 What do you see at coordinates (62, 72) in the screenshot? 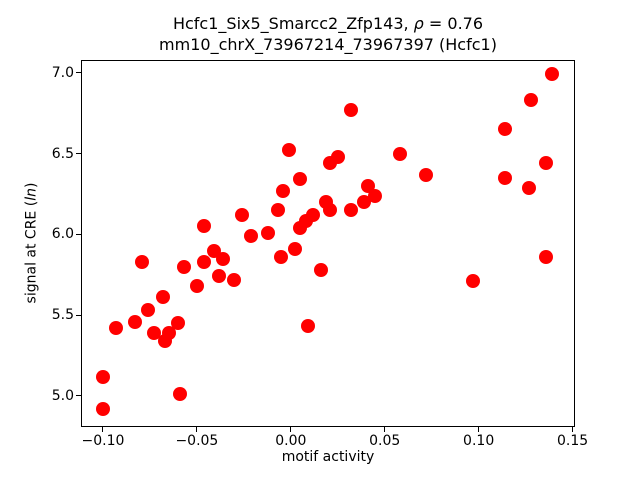
I see `y-tick-label: 7.0` at bounding box center [62, 72].